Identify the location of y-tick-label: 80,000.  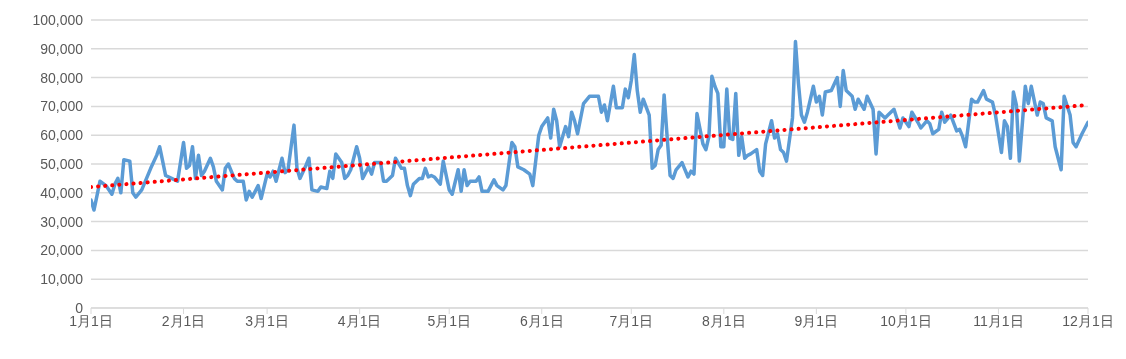
(62, 77).